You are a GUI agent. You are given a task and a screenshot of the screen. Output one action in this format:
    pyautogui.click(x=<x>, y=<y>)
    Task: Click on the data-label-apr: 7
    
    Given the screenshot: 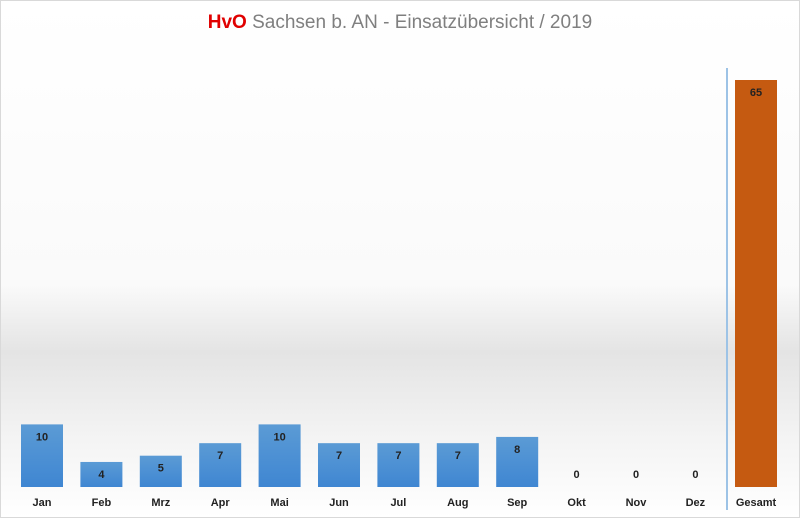 What is the action you would take?
    pyautogui.click(x=220, y=456)
    